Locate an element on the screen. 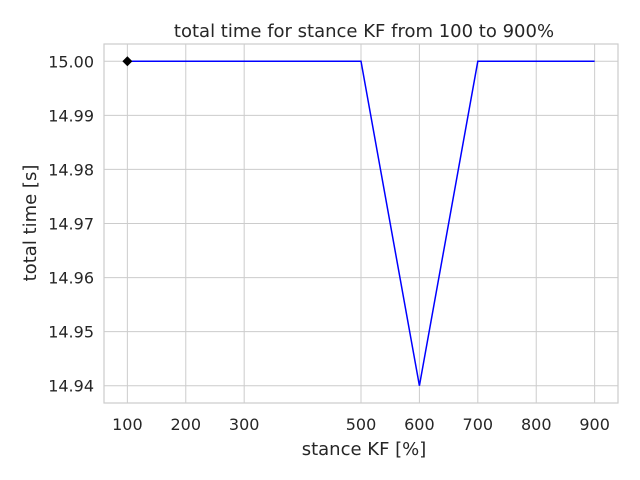 This screenshot has width=640, height=480. marker-layer is located at coordinates (127, 61).